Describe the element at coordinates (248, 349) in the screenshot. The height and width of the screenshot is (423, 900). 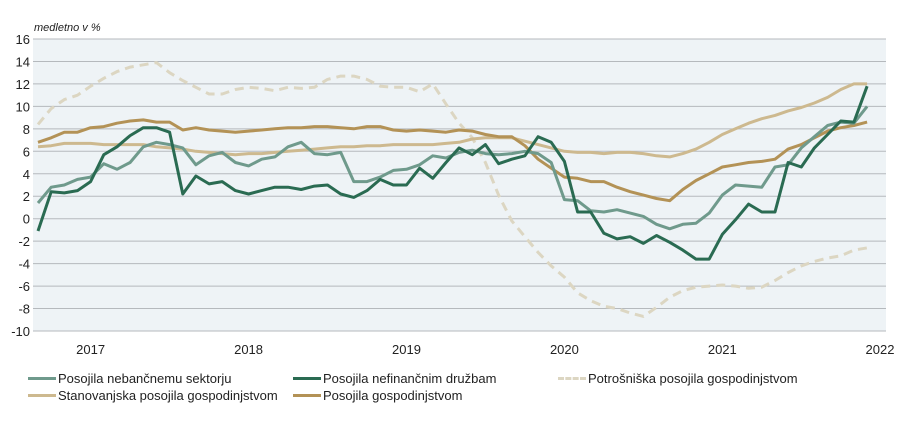
I see `x-tick-label: 2018` at that location.